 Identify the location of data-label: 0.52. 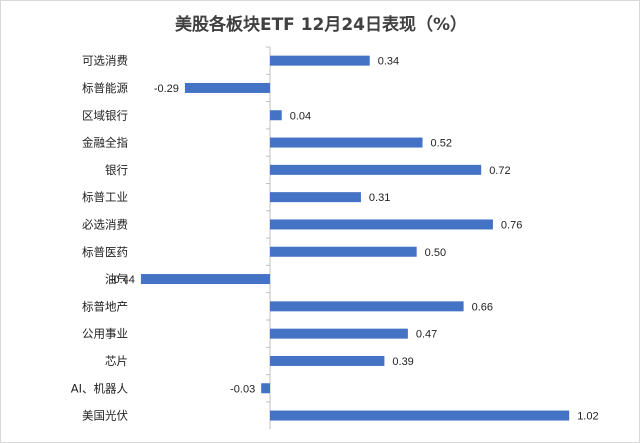
(441, 144).